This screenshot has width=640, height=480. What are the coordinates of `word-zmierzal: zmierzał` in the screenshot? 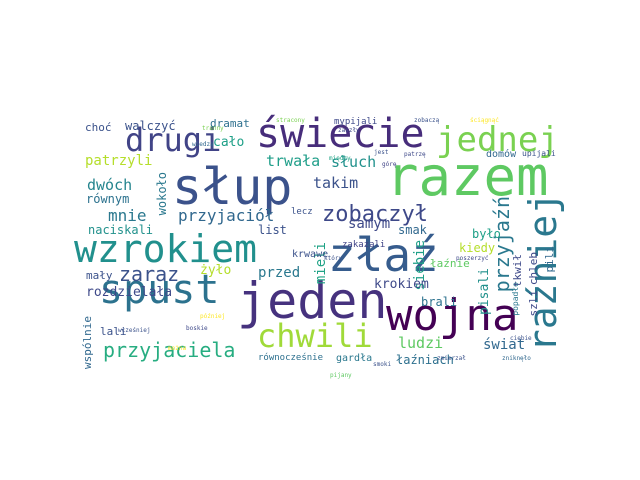 It's located at (451, 358).